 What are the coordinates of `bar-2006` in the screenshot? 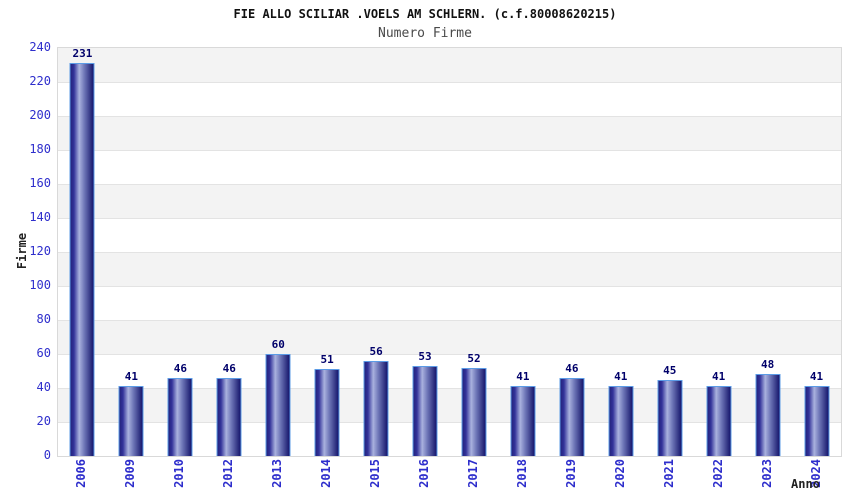 It's located at (82, 259).